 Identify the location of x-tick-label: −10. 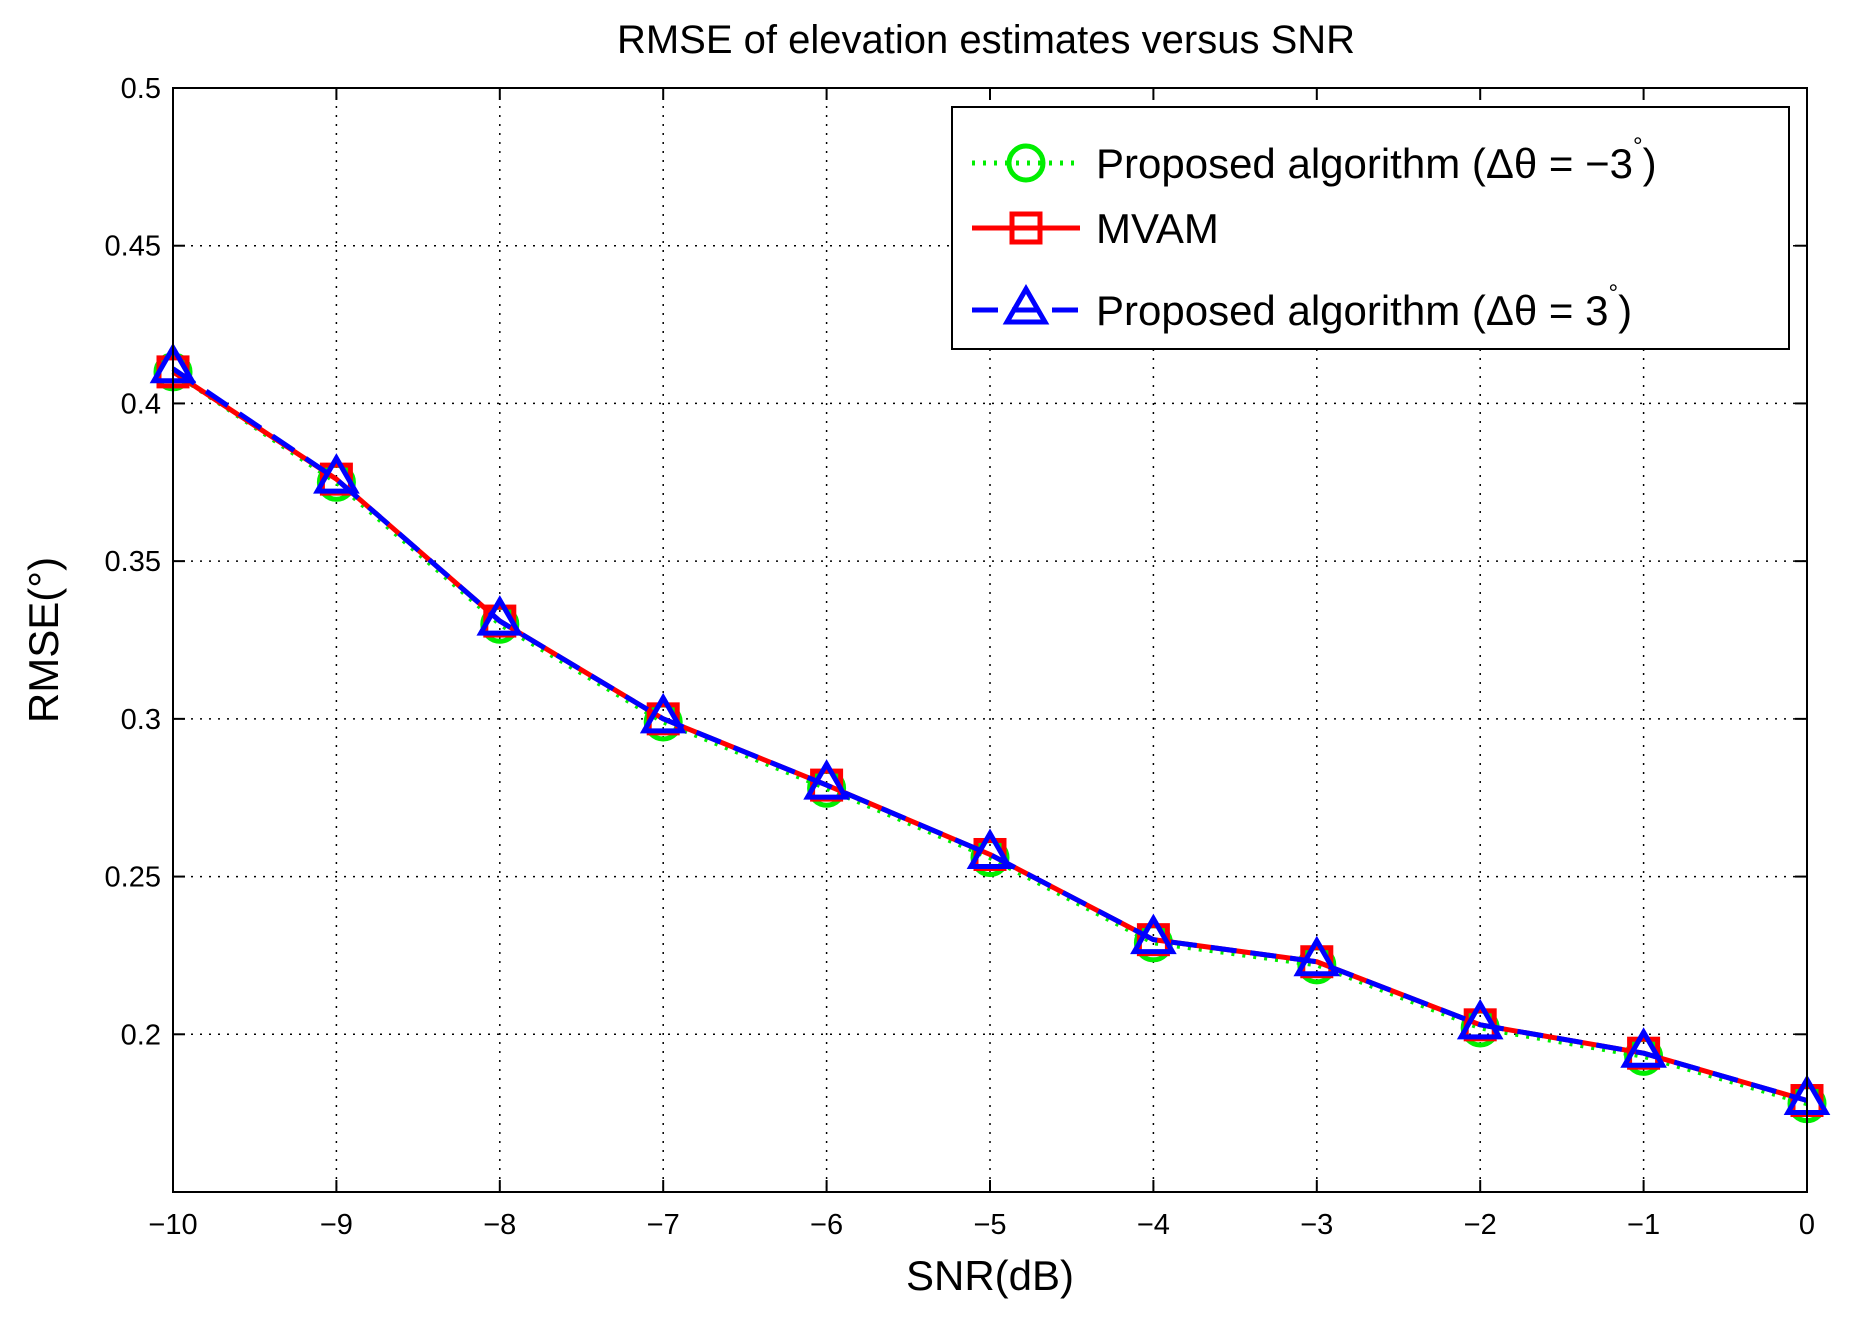
(172, 1225).